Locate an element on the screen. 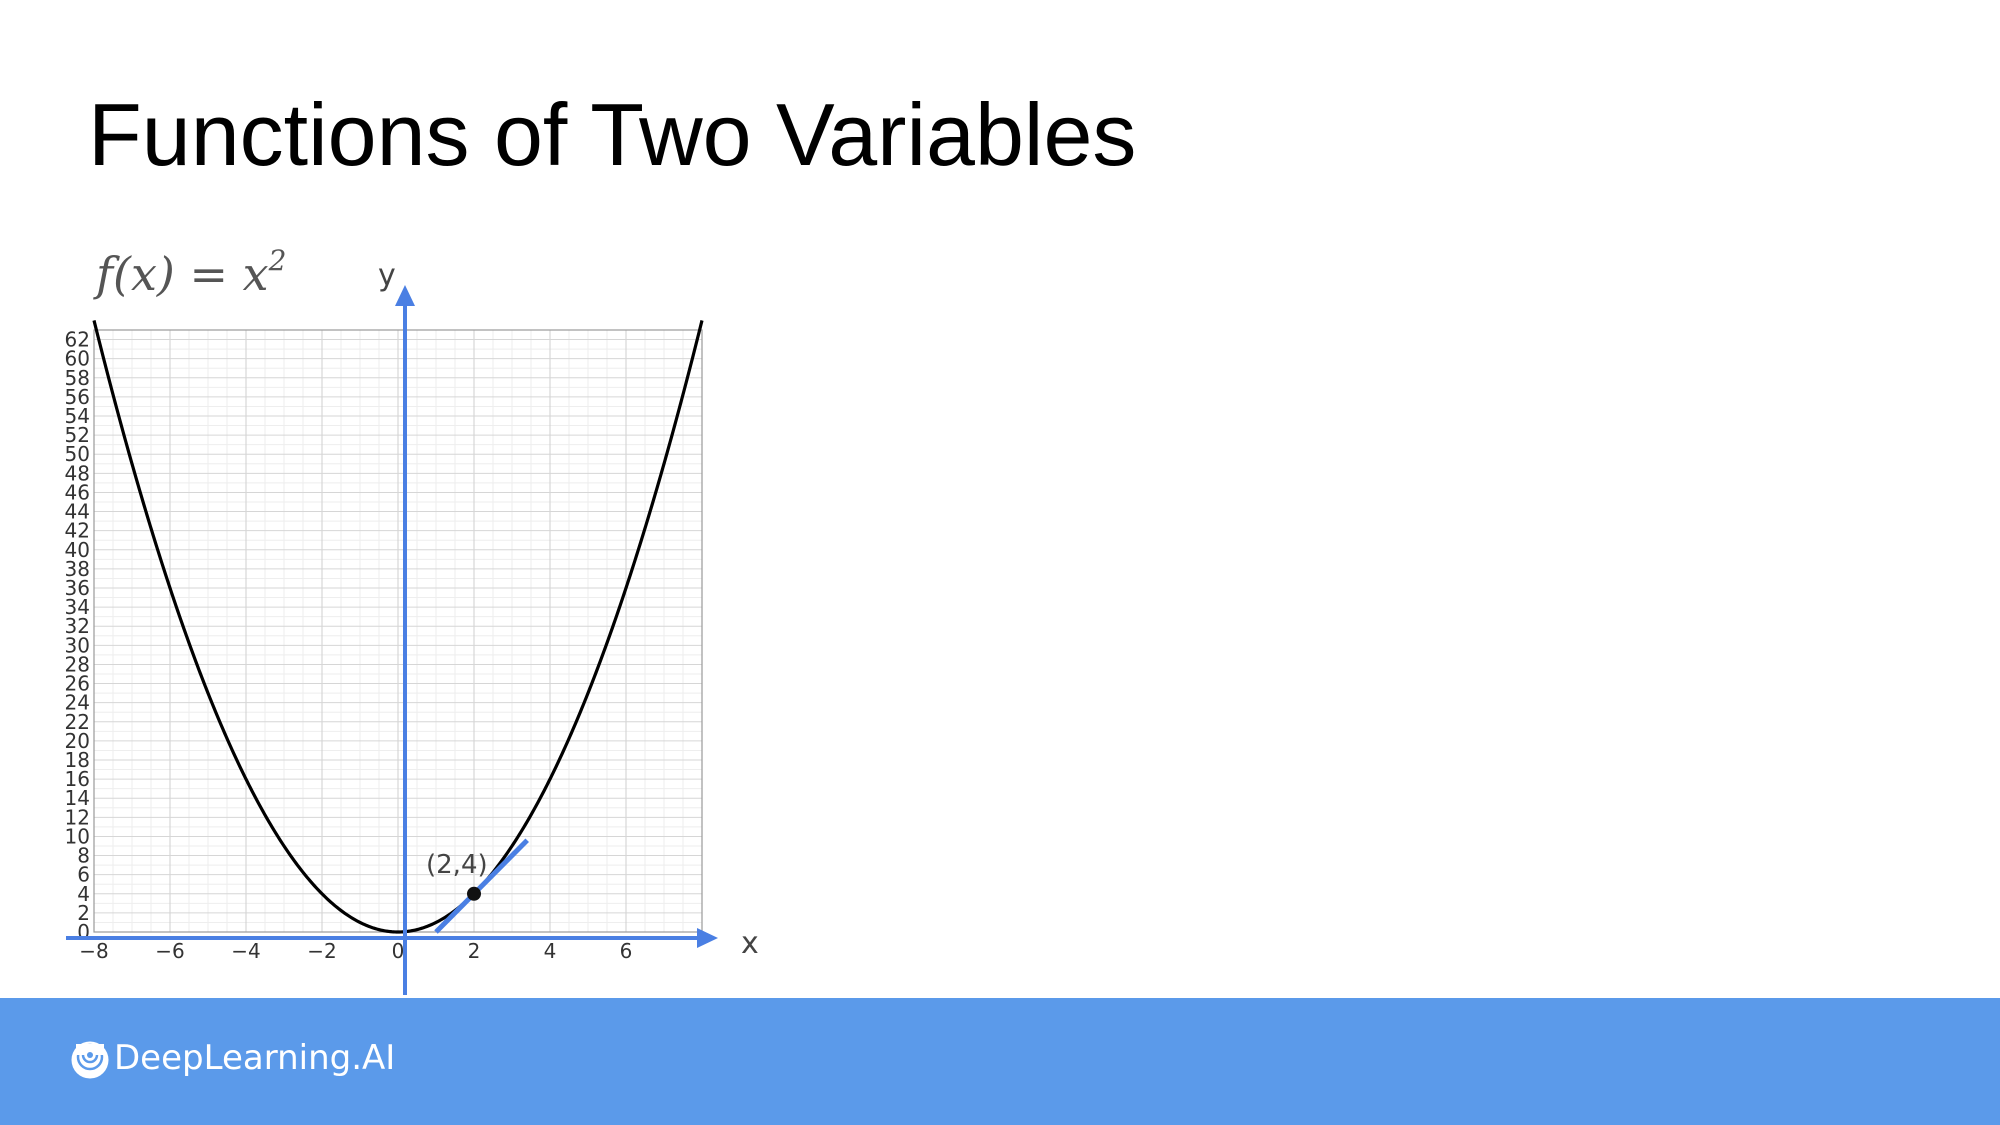 This screenshot has width=2000, height=1125. x-axis-label: x is located at coordinates (750, 943).